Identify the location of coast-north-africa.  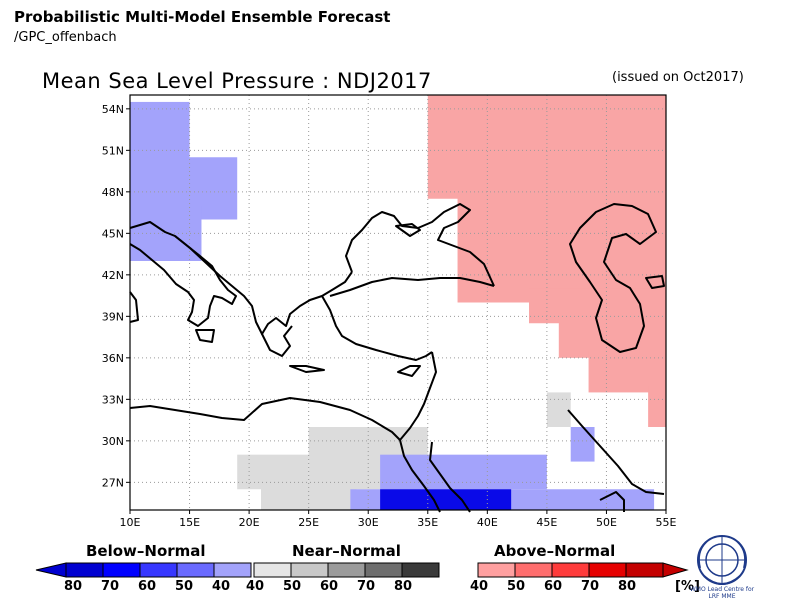
(265, 419).